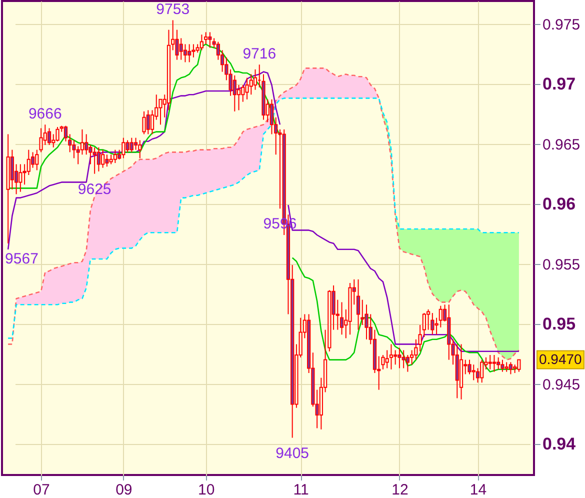  What do you see at coordinates (173, 9) in the screenshot?
I see `annotation: 9753` at bounding box center [173, 9].